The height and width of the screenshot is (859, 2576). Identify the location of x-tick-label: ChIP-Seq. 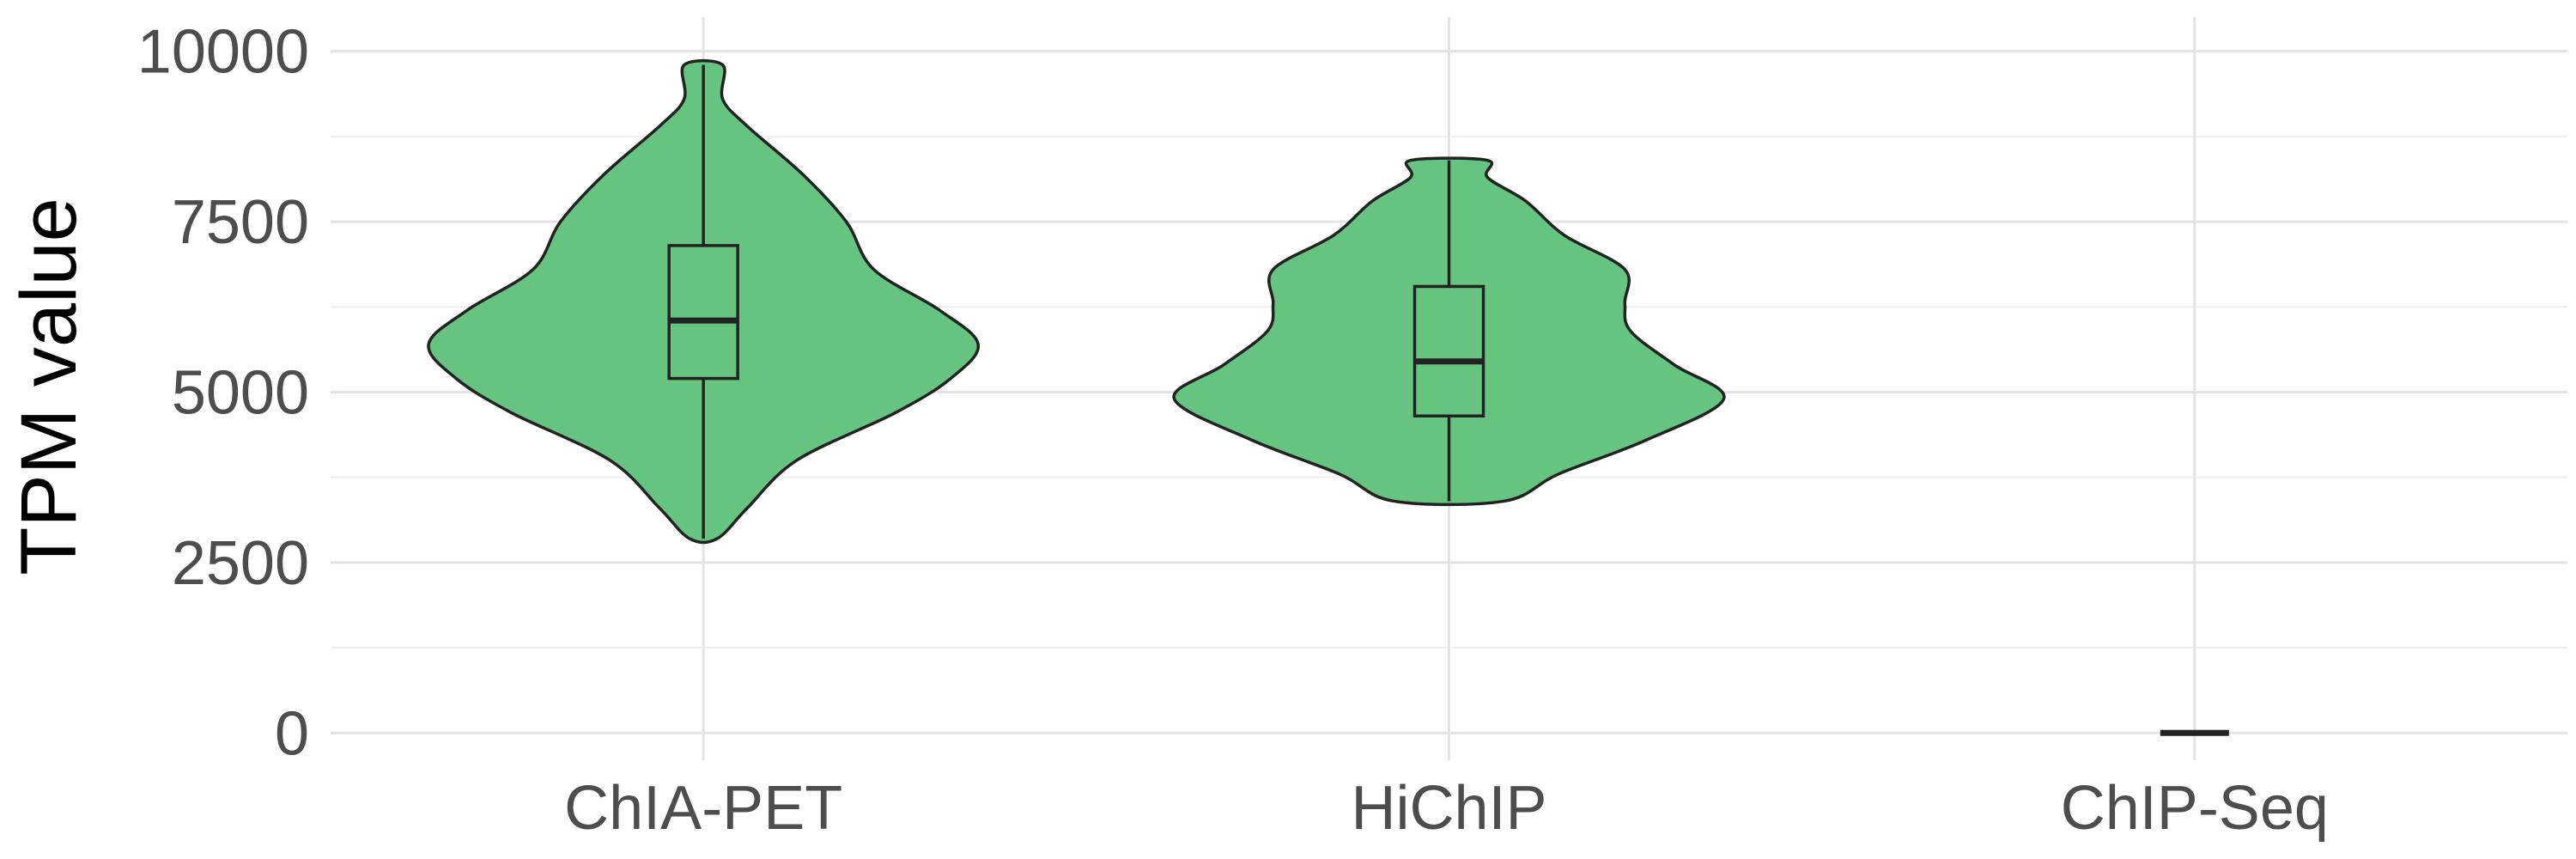
(2195, 809).